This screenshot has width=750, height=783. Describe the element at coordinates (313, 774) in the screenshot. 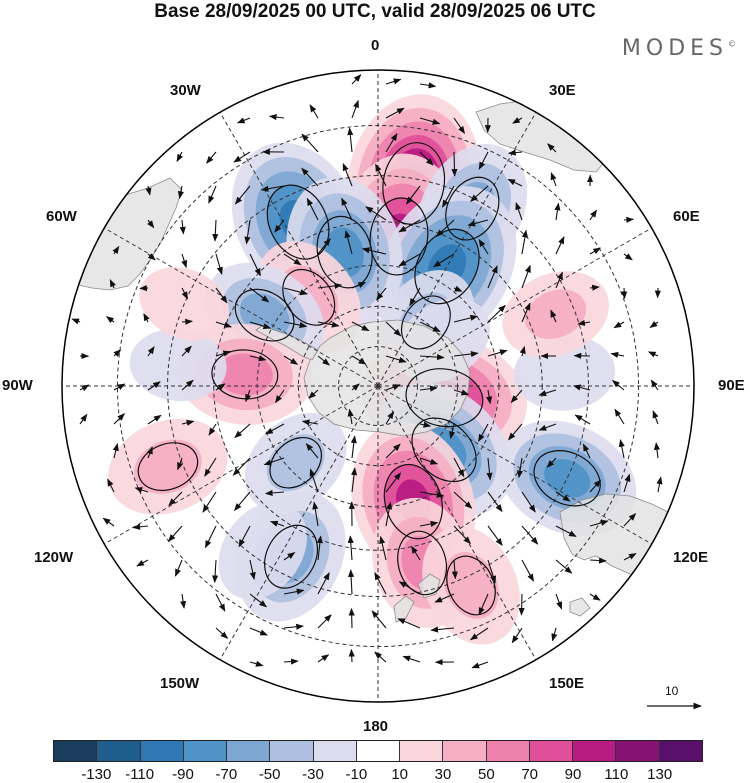

I see `colorbar-tick-label: -30` at that location.